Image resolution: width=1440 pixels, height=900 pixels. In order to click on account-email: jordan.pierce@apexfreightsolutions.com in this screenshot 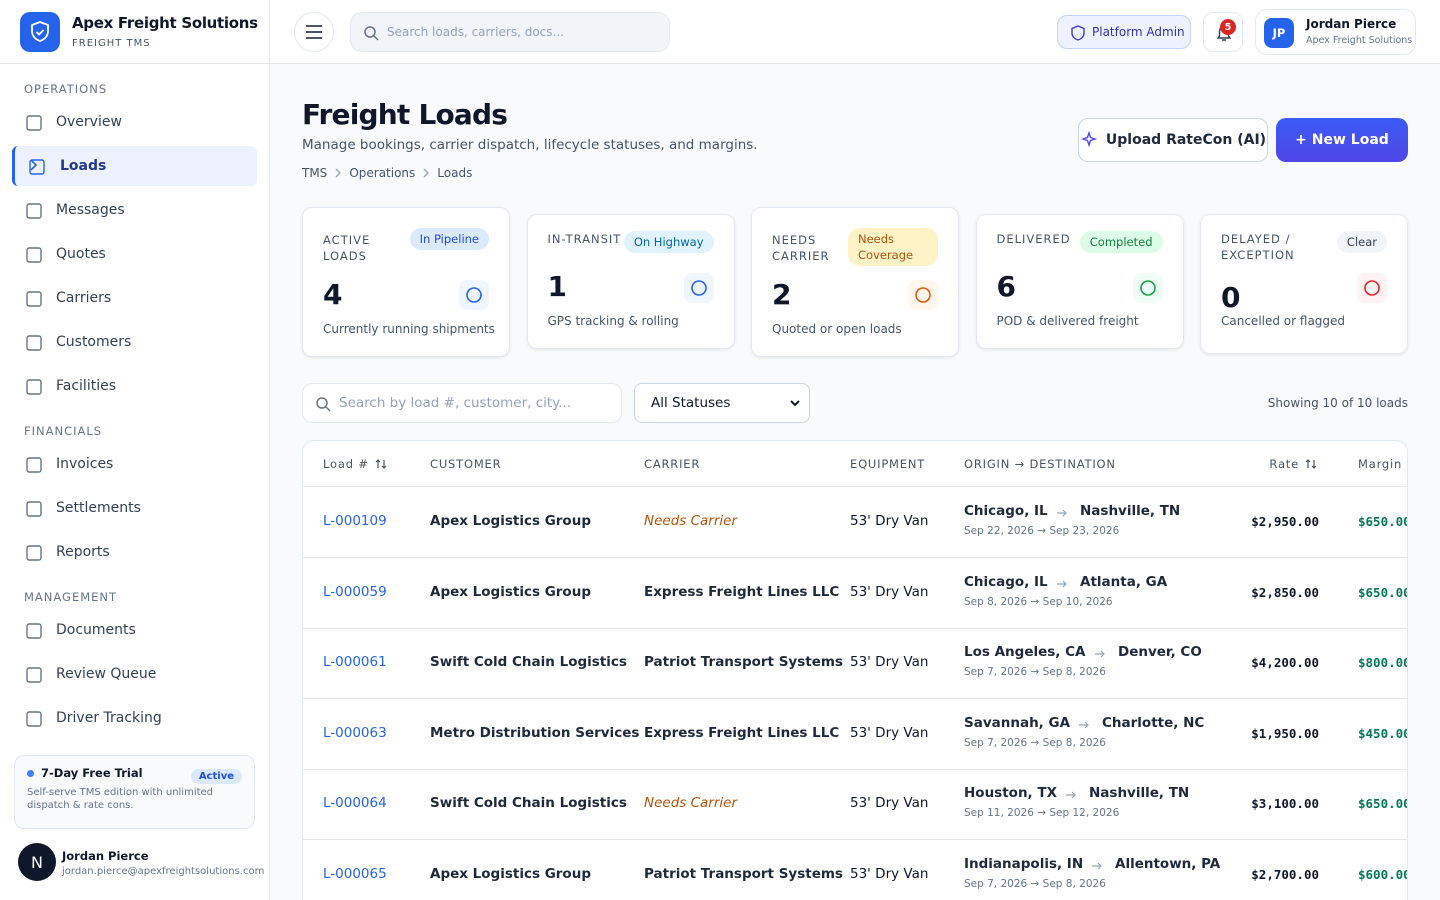, I will do `click(163, 871)`.